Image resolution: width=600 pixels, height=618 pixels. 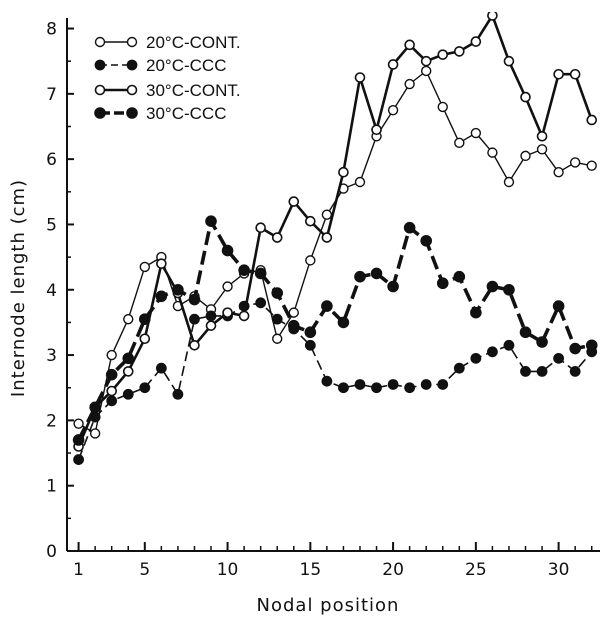 I want to click on y-tick-label: 2, so click(x=51, y=421).